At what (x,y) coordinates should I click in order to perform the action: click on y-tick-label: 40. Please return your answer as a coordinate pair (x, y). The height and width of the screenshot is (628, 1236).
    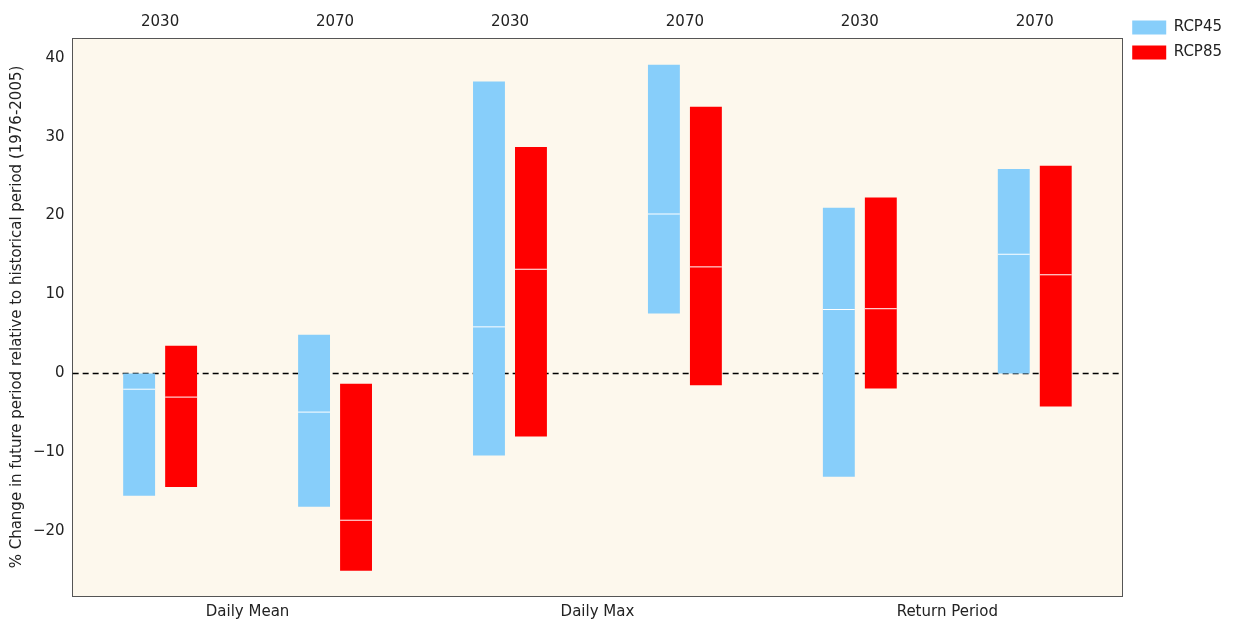
    Looking at the image, I should click on (55, 56).